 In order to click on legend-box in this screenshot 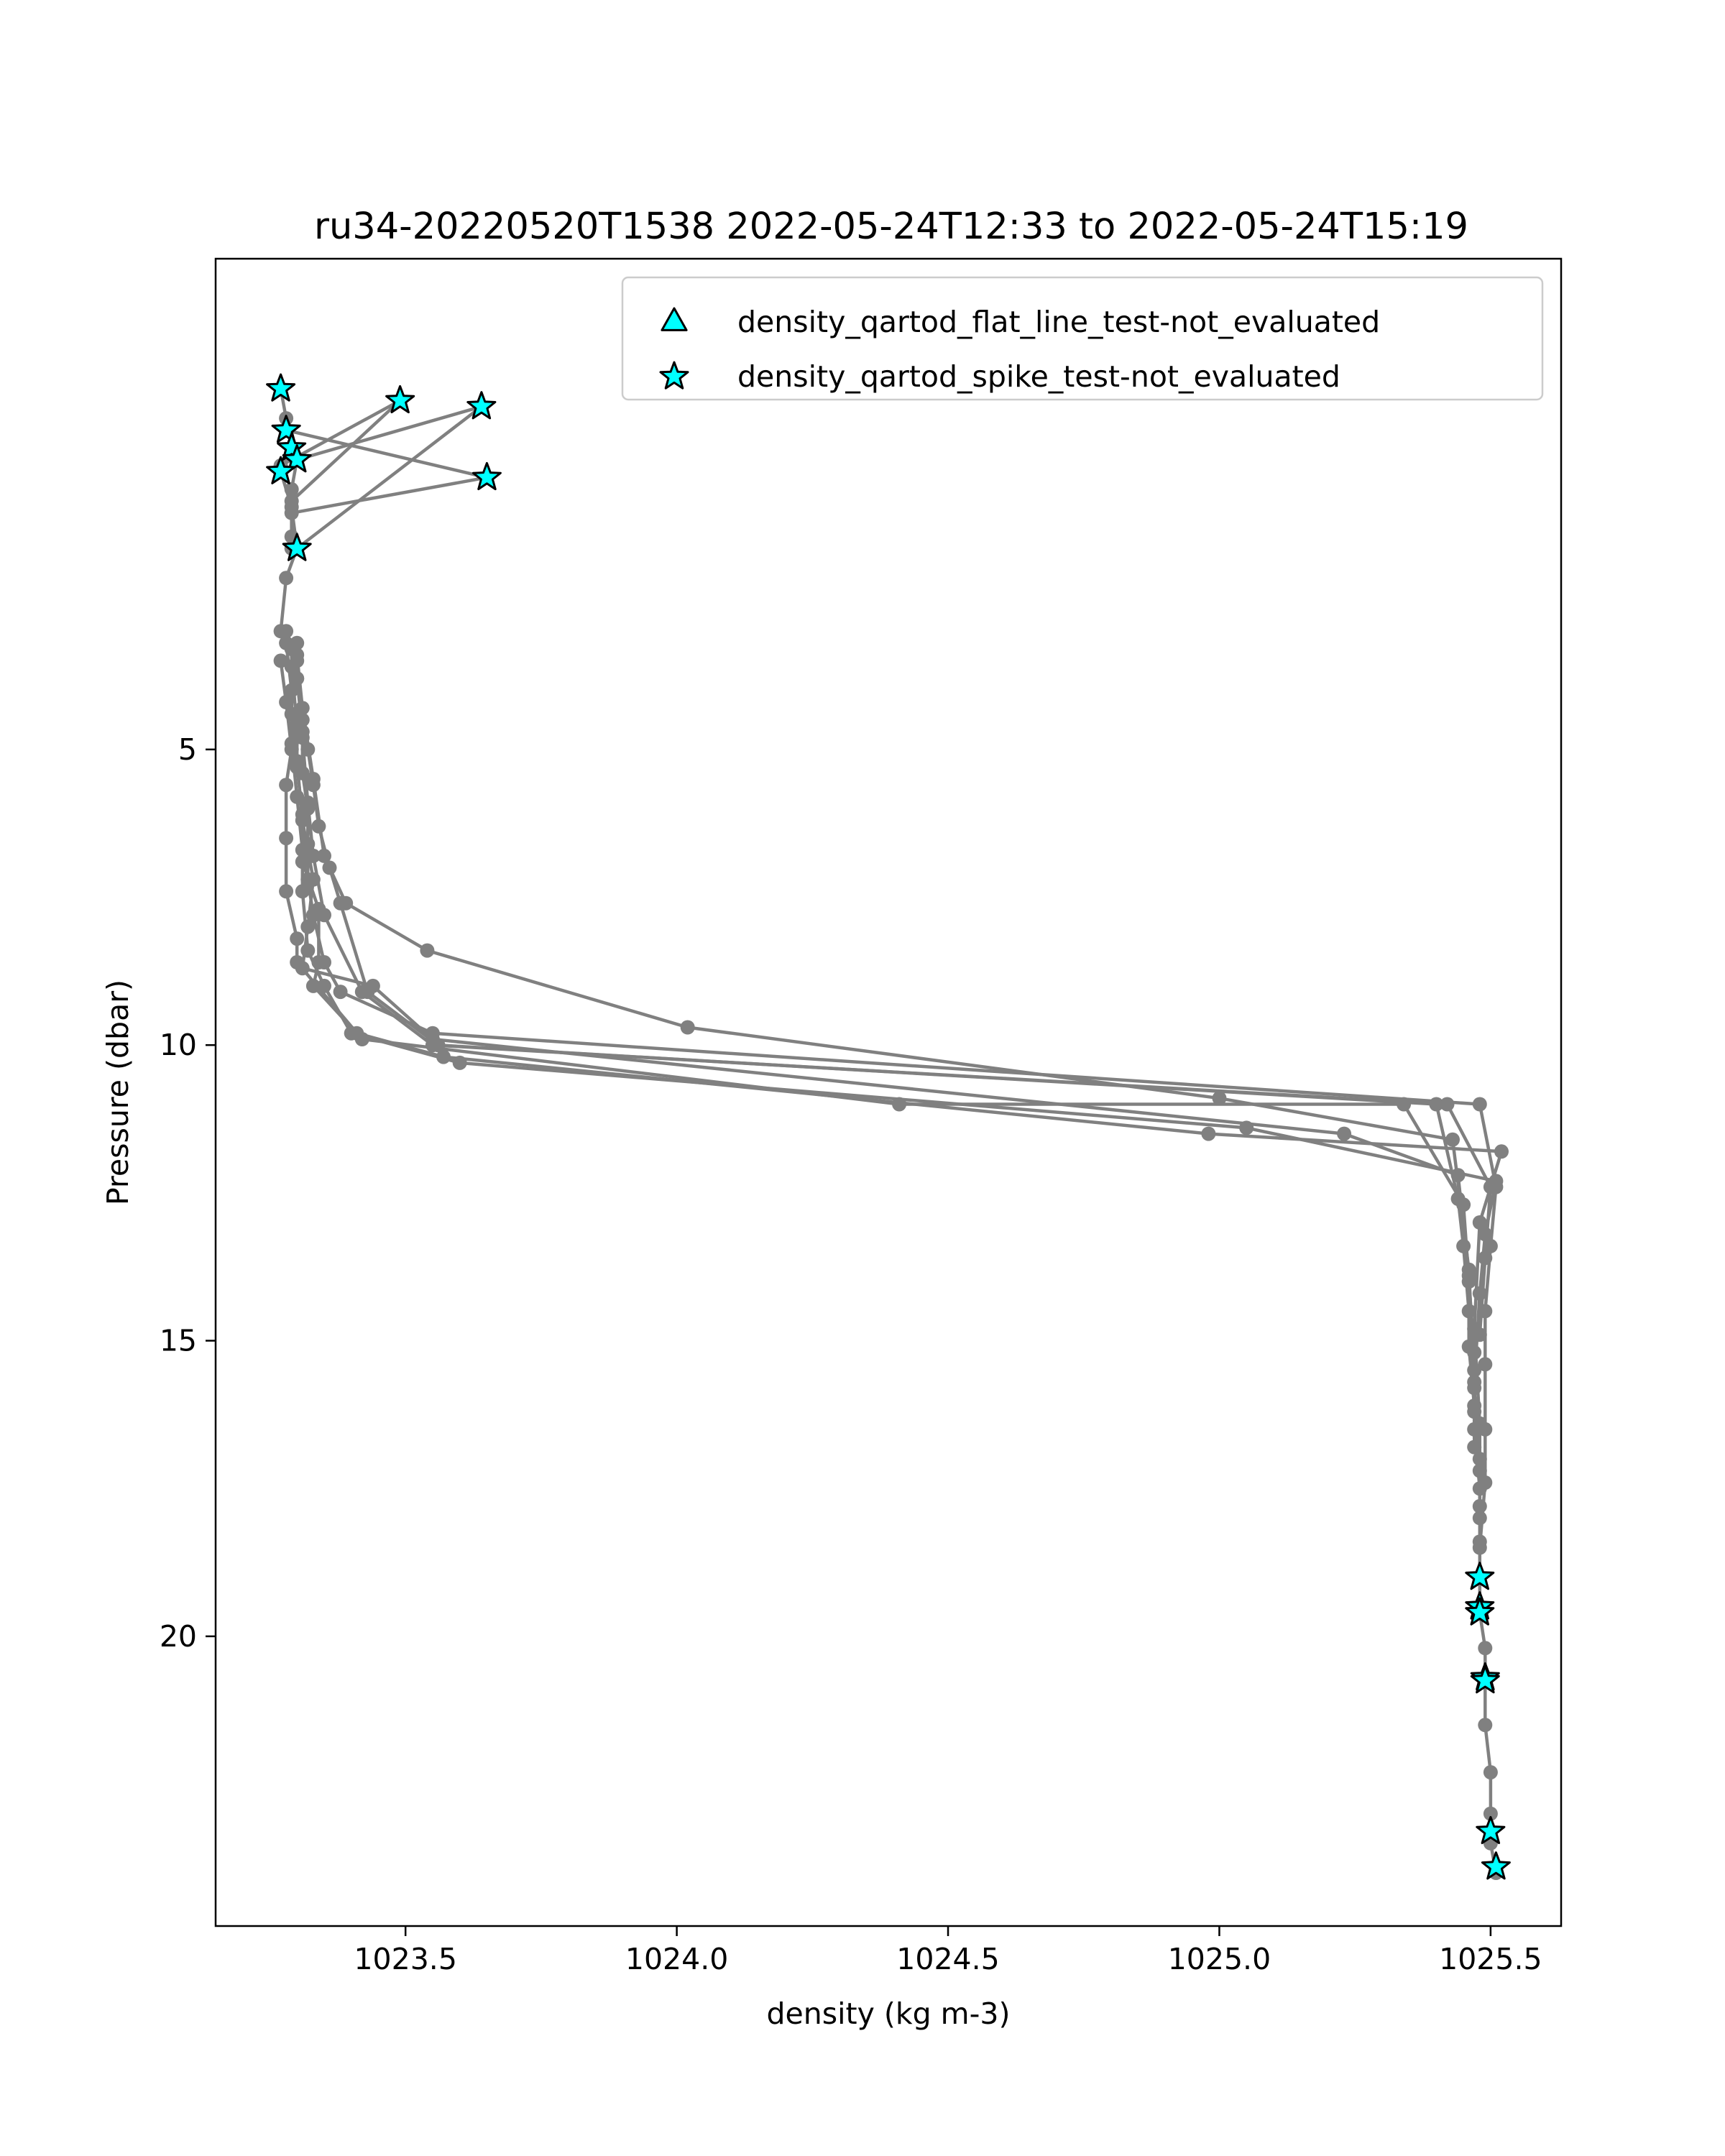, I will do `click(1082, 338)`.